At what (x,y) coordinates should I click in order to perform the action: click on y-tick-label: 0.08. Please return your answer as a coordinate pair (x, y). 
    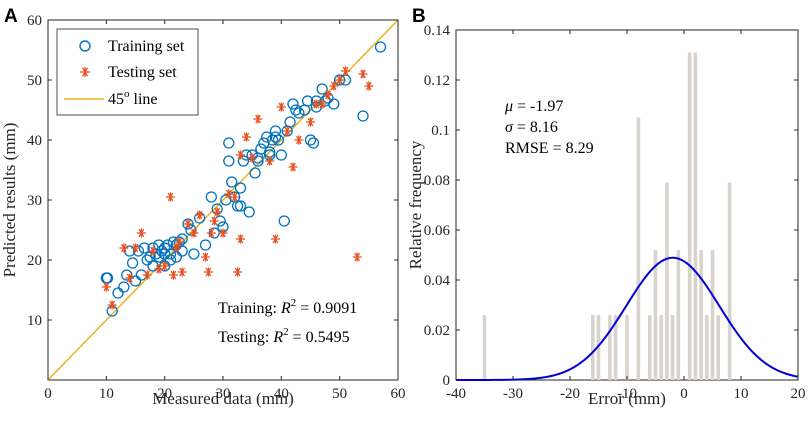
    Looking at the image, I should click on (437, 181).